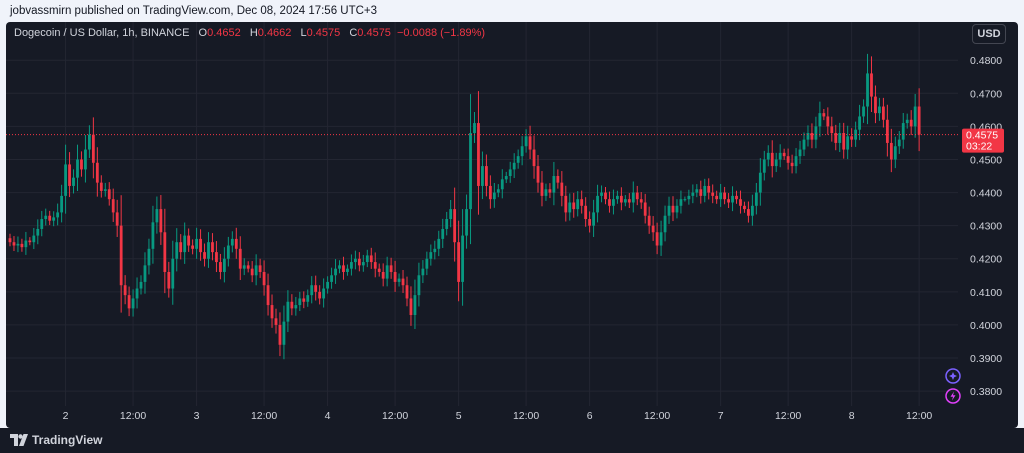 The width and height of the screenshot is (1024, 453). I want to click on price-tick-label: 0.4700, so click(986, 94).